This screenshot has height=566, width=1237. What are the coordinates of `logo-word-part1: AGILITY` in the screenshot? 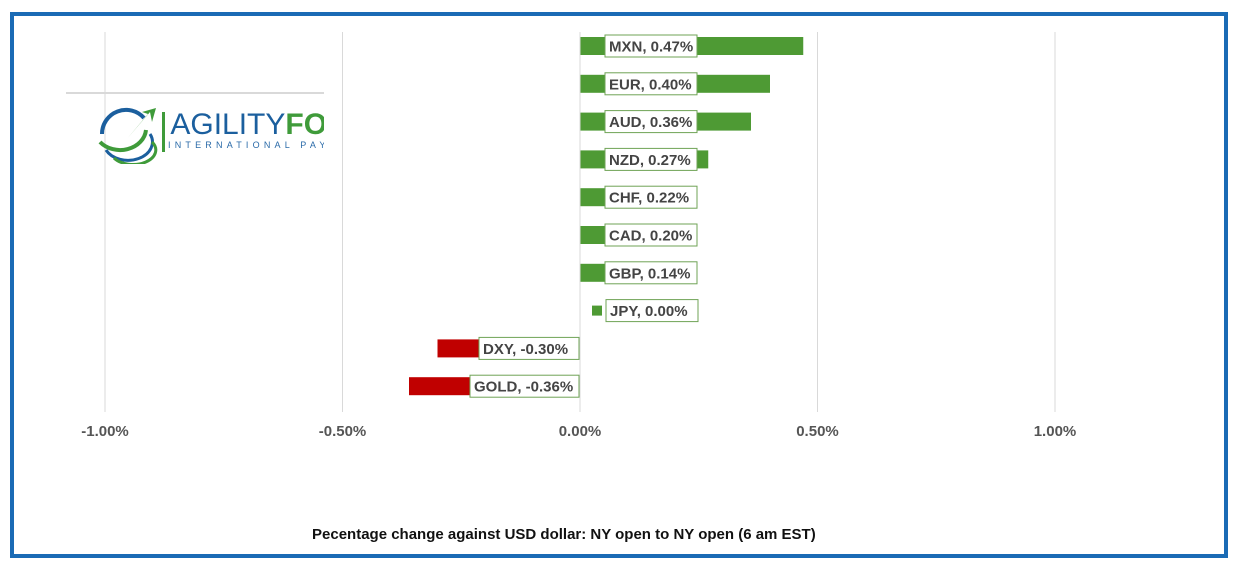 It's located at (228, 124).